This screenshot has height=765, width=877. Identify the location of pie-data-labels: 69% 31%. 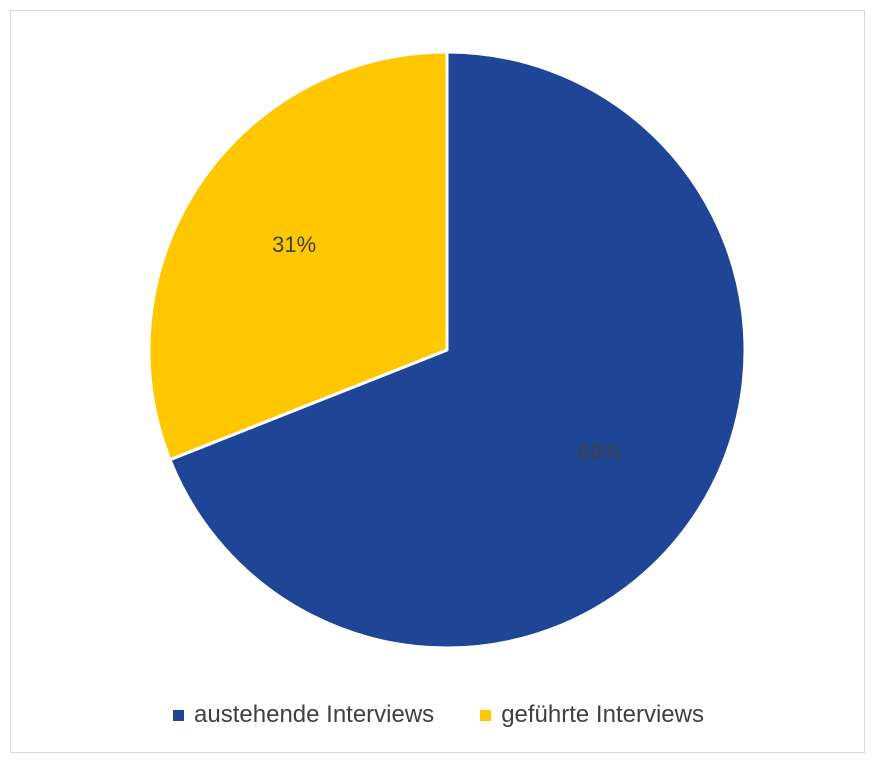
(447, 348).